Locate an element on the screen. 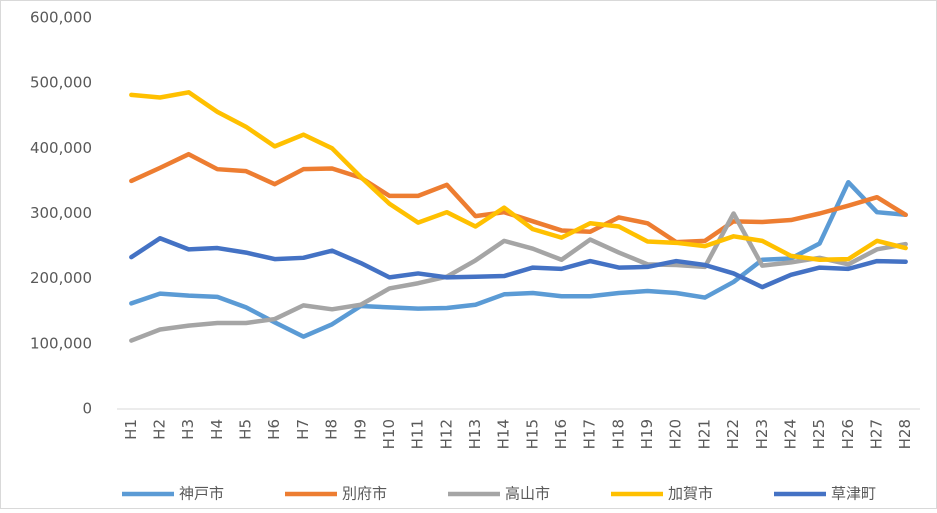 The height and width of the screenshot is (513, 937). x-tick-label: H23 is located at coordinates (762, 434).